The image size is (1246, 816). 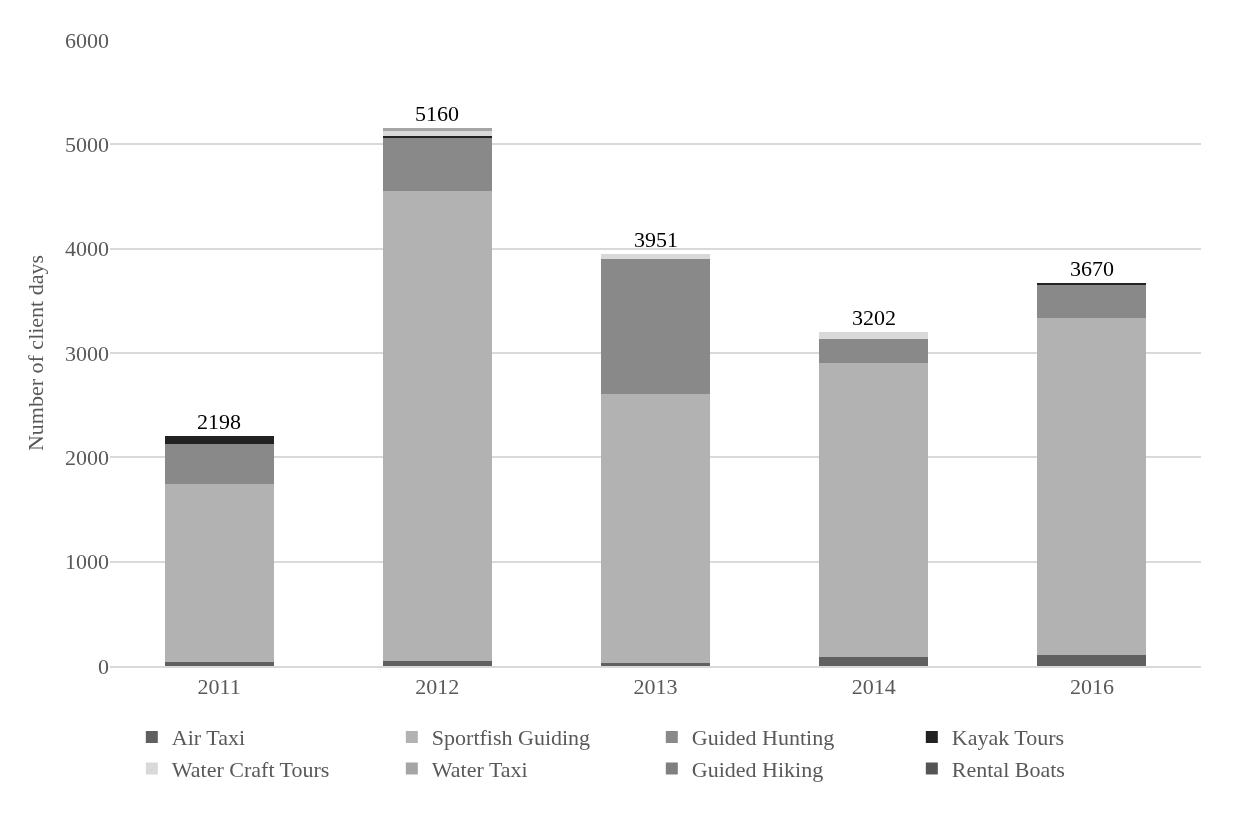 What do you see at coordinates (763, 738) in the screenshot?
I see `legend-label: Guided Hunting` at bounding box center [763, 738].